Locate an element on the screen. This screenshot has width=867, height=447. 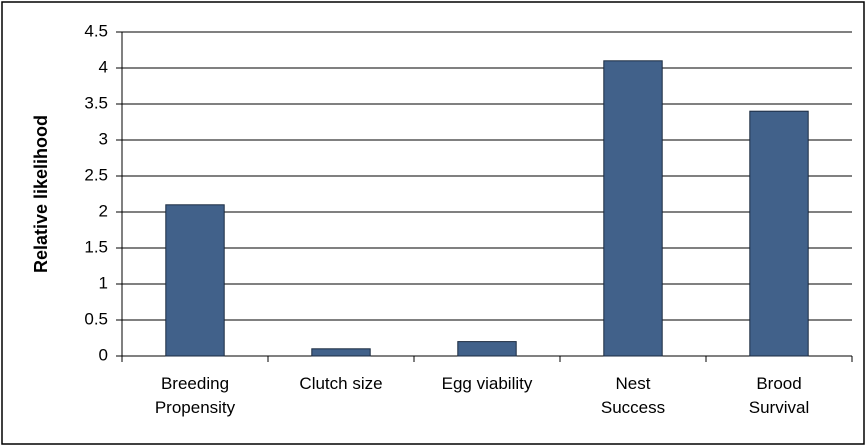
y-tick-label: 0 is located at coordinates (103, 354).